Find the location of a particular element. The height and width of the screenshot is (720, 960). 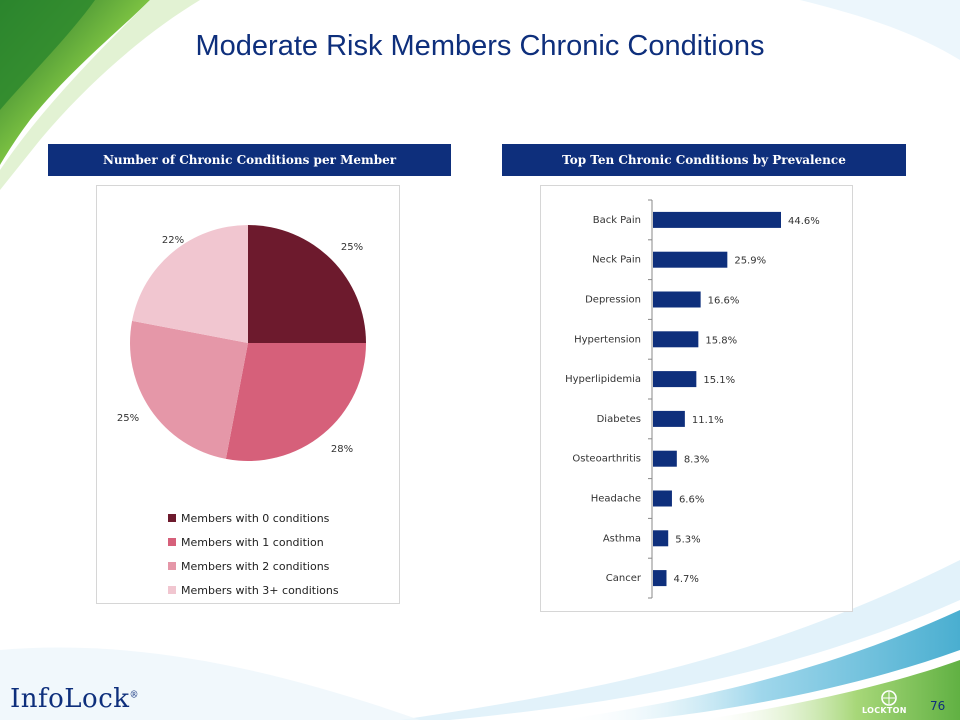

legend-label: Members with 1 condition is located at coordinates (252, 542).